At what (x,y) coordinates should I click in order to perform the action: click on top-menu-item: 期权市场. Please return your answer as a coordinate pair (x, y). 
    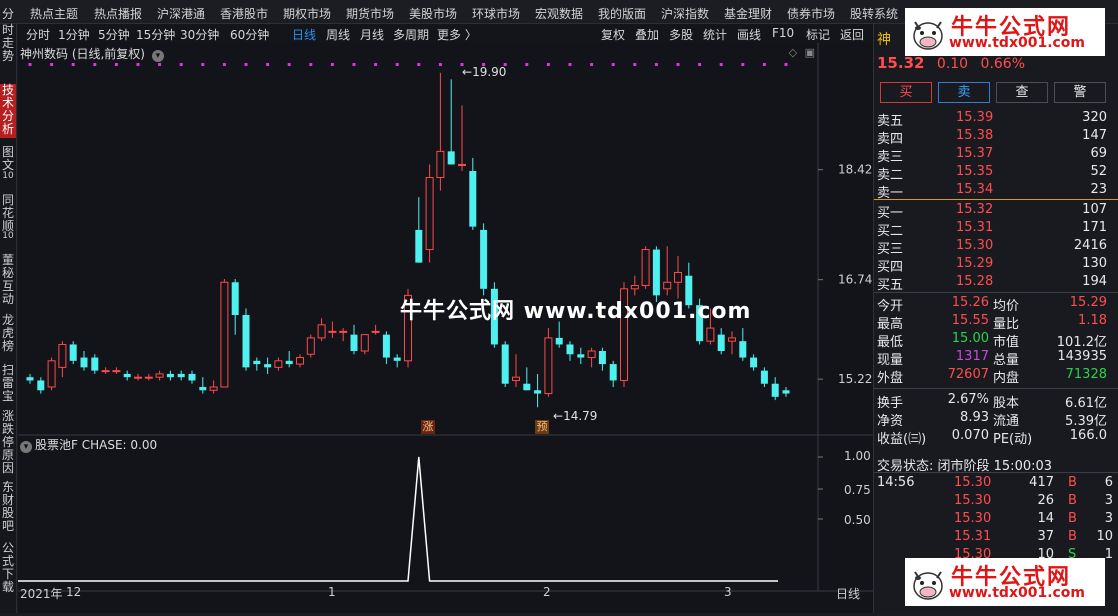
    Looking at the image, I should click on (307, 14).